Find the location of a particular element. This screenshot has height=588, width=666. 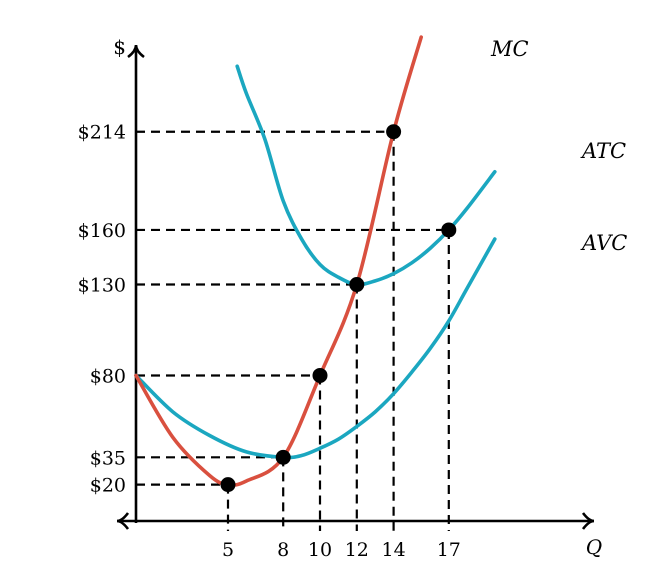

x-tick-label: 17 is located at coordinates (449, 550).